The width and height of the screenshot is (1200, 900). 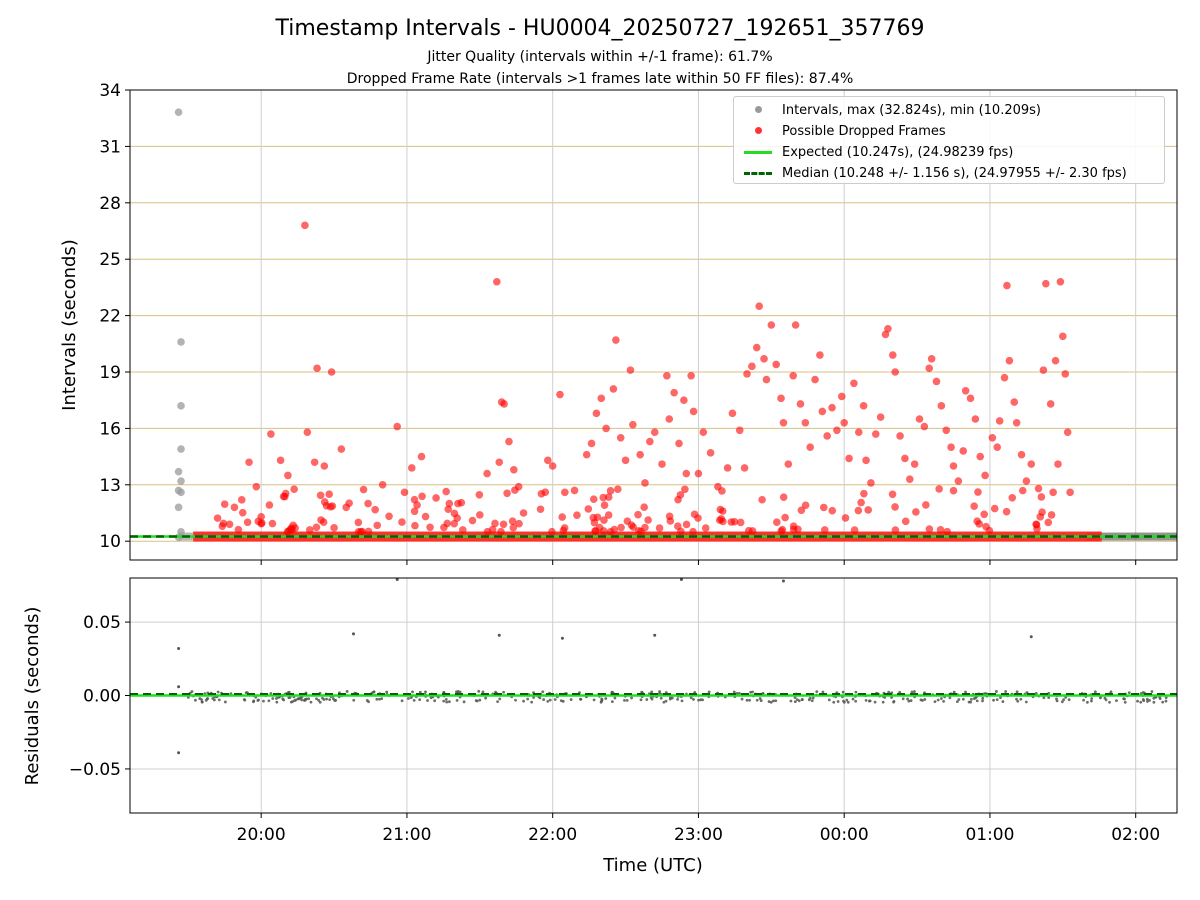 What do you see at coordinates (32, 696) in the screenshot?
I see `bottom-y-axis-label: Residuals (seconds)` at bounding box center [32, 696].